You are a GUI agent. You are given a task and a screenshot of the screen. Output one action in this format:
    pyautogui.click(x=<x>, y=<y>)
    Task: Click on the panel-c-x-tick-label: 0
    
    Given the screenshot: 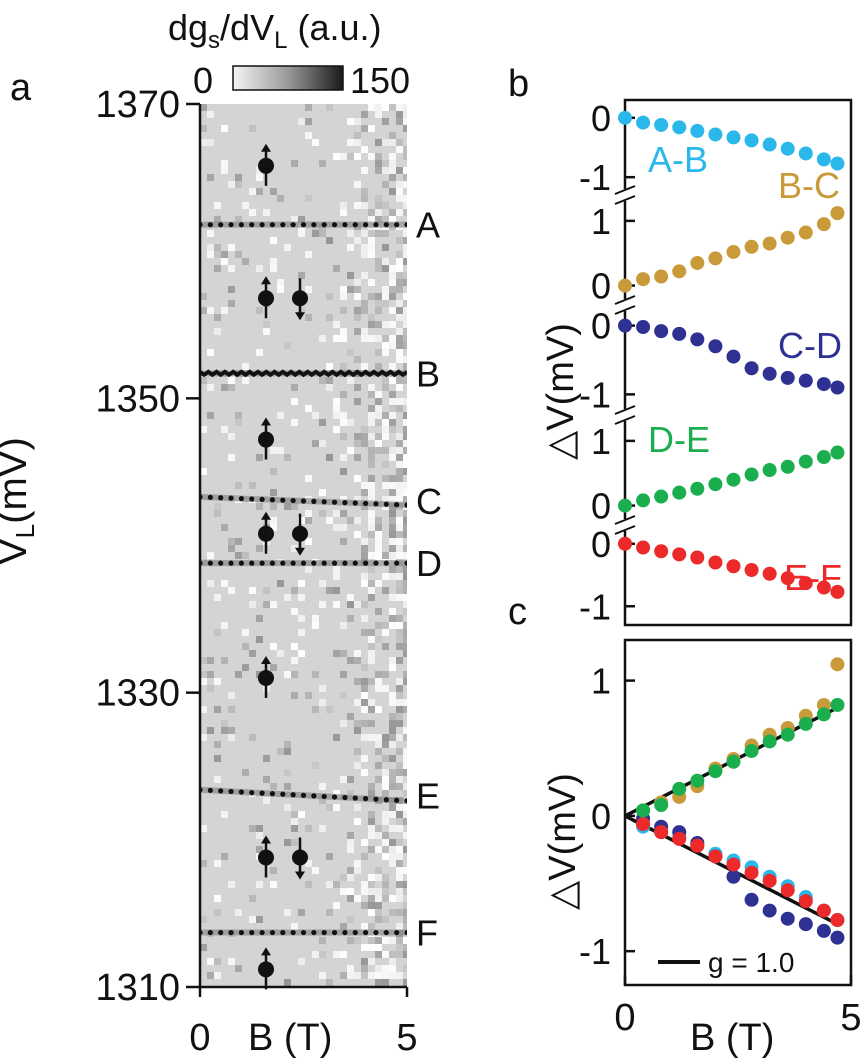 What is the action you would take?
    pyautogui.click(x=624, y=1018)
    